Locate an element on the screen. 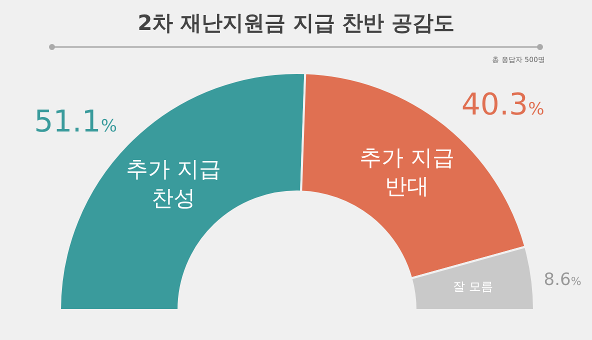  data-label: 51.1% is located at coordinates (76, 122).